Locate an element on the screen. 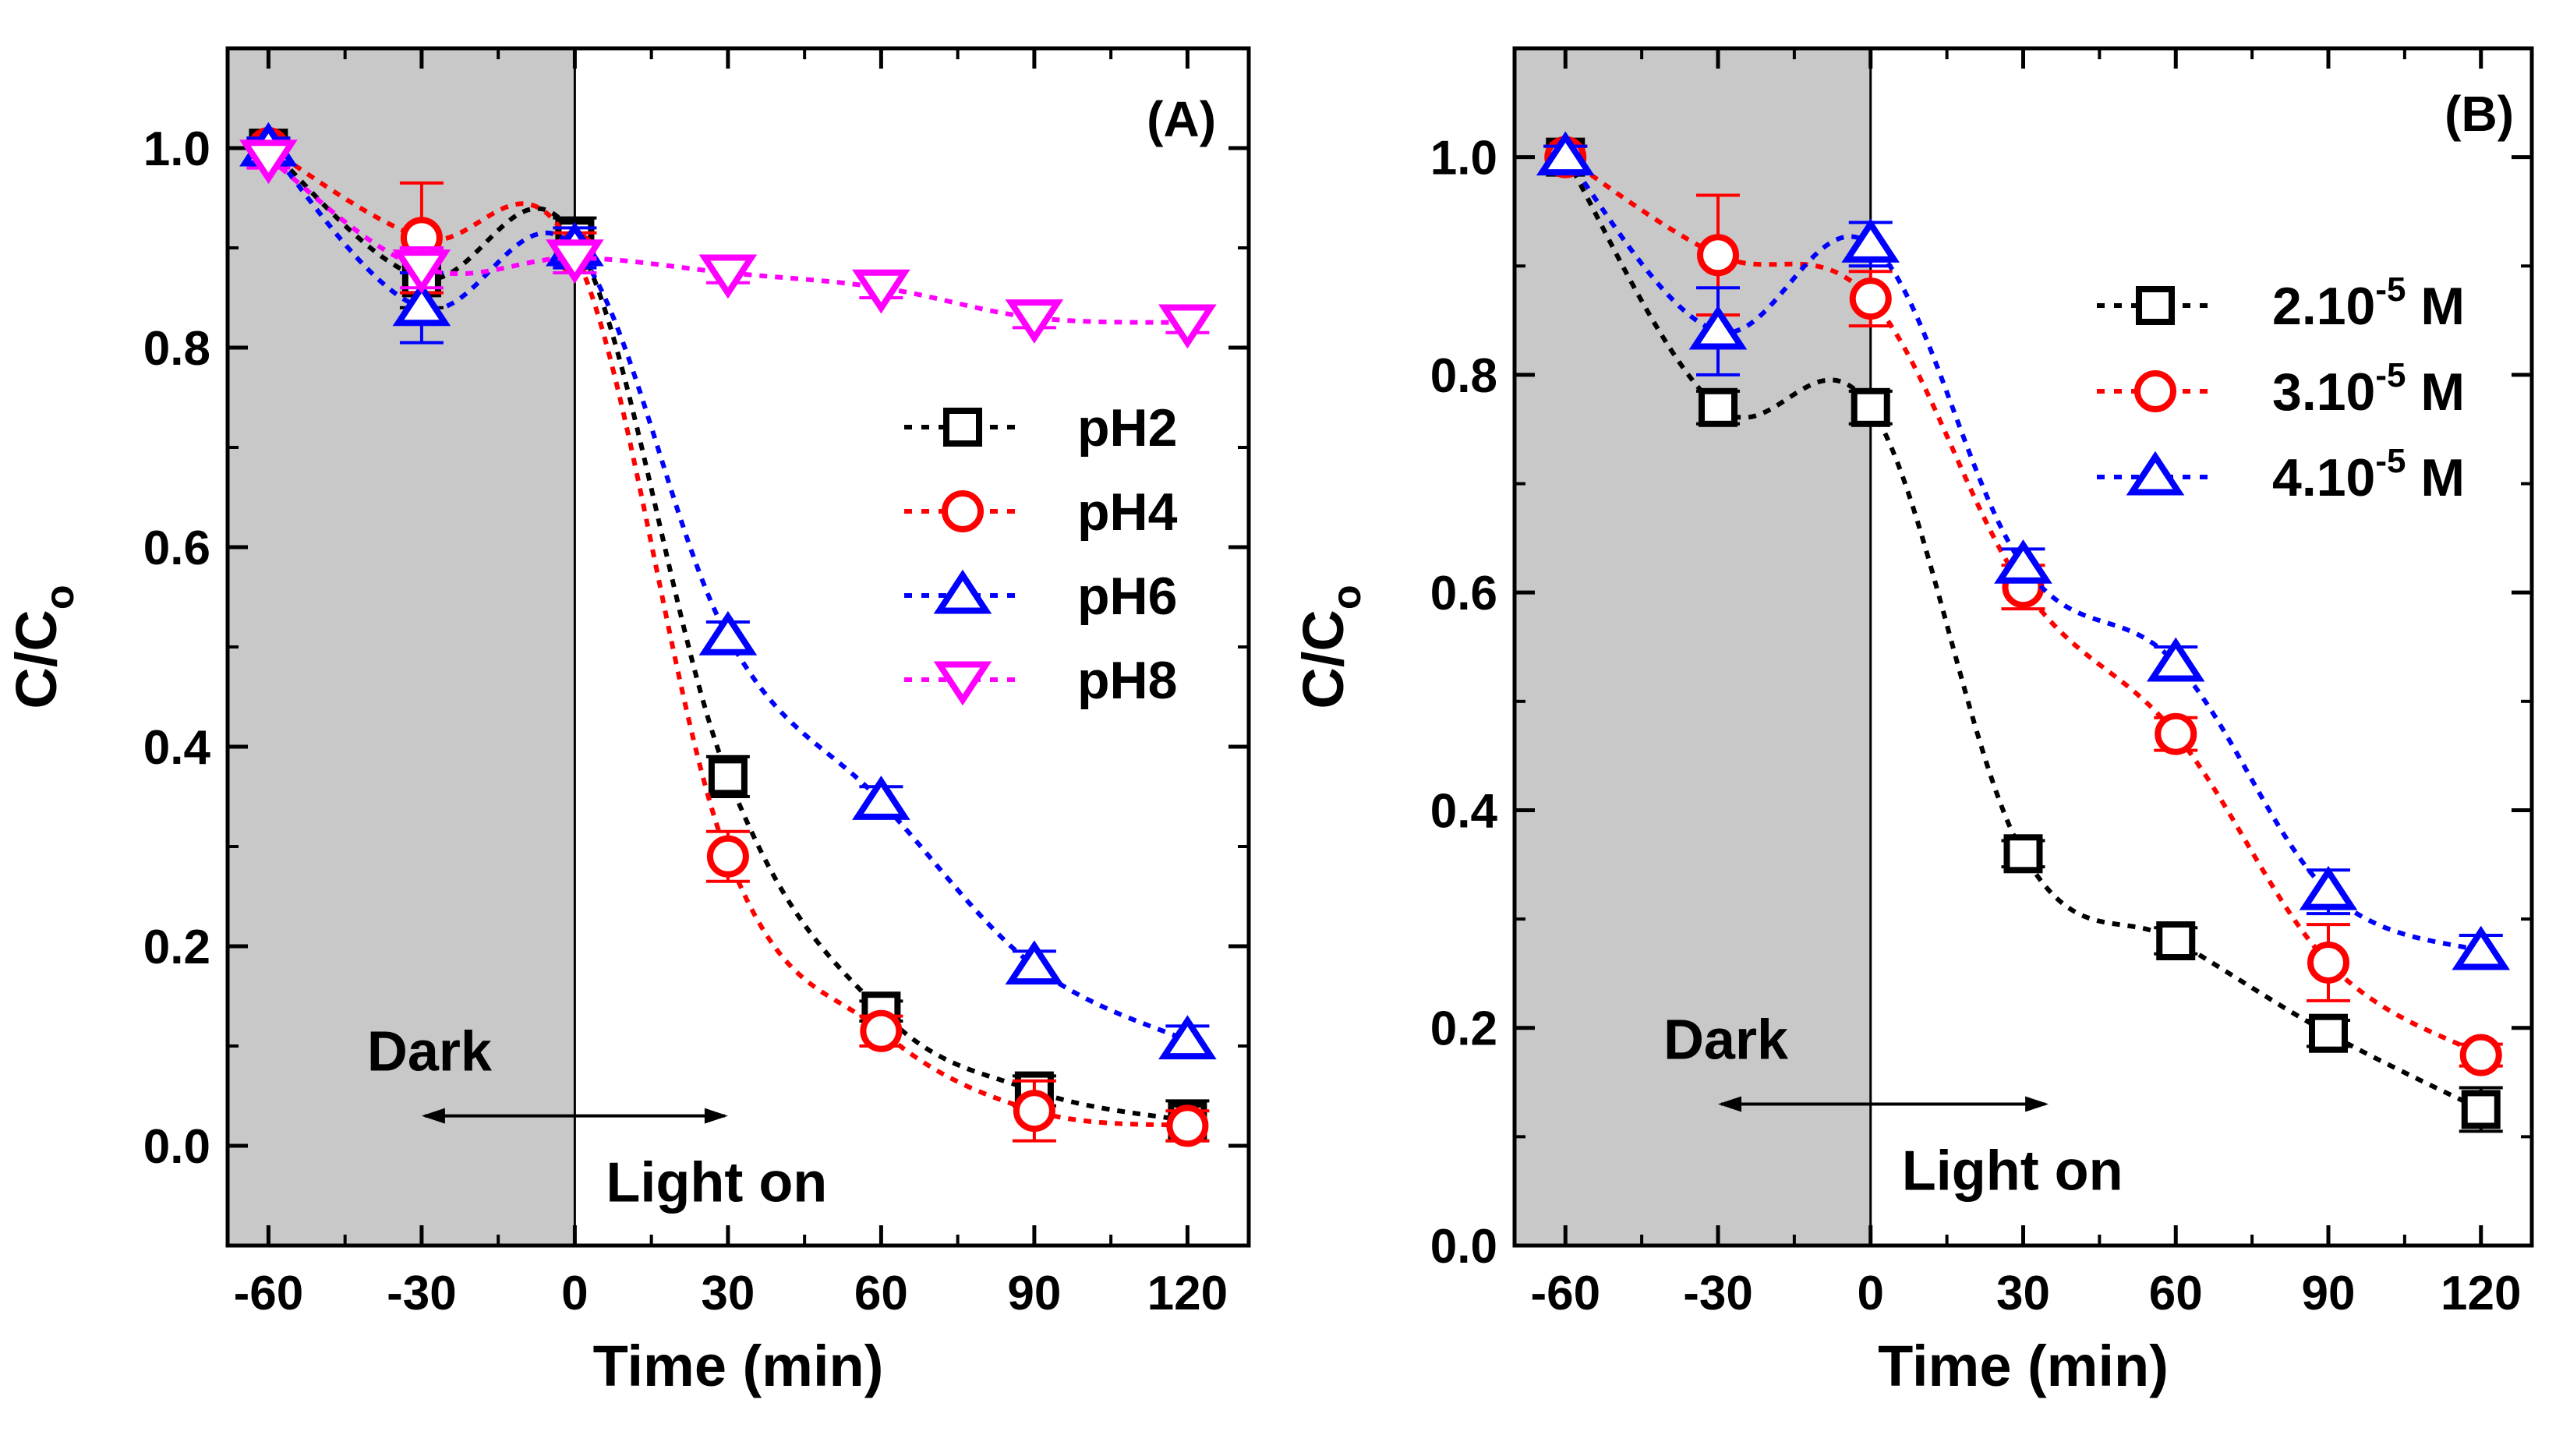 The image size is (2570, 1456). panel-label: (B) is located at coordinates (2480, 114).